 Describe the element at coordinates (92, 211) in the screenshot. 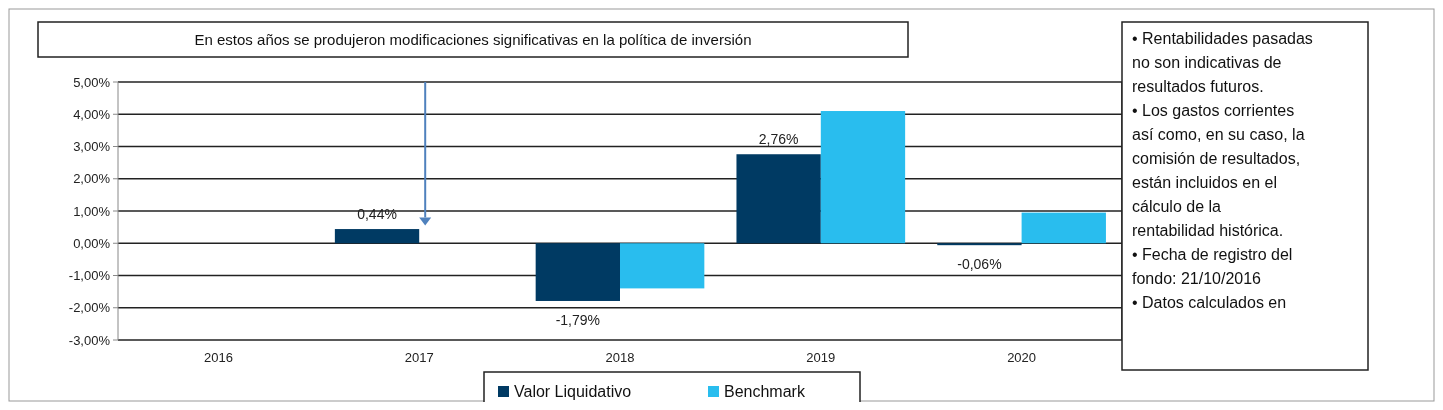

I see `y-tick-label: 1,00%` at that location.